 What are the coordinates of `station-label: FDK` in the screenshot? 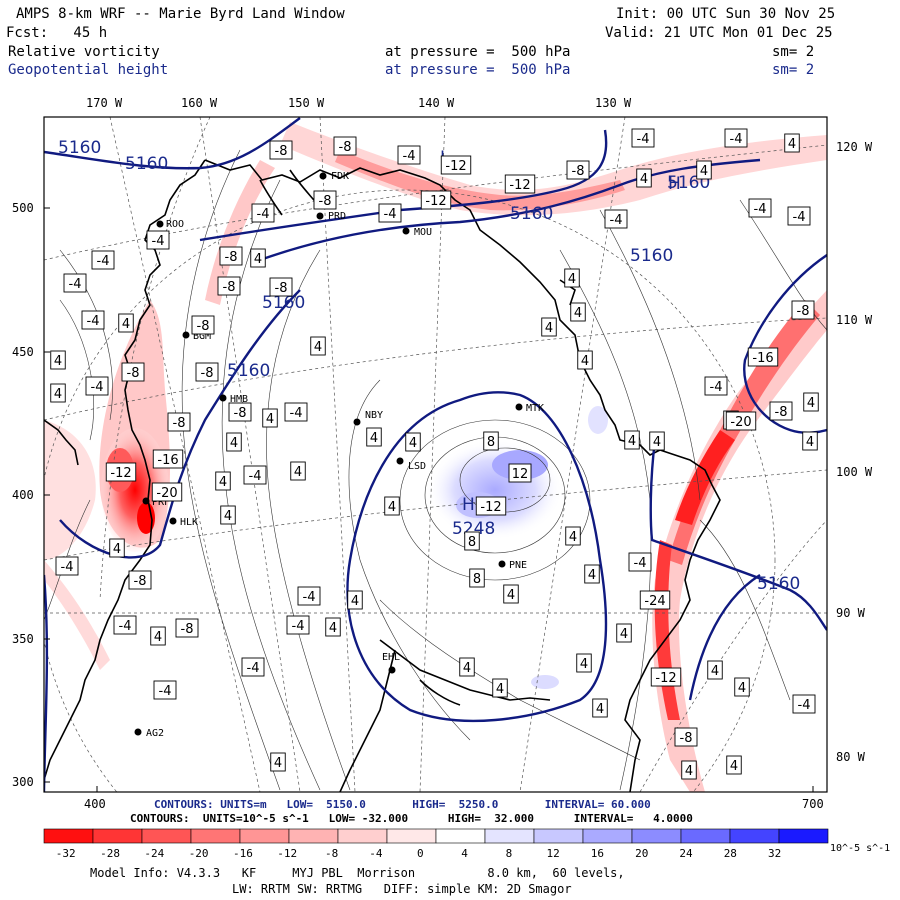 It's located at (340, 176).